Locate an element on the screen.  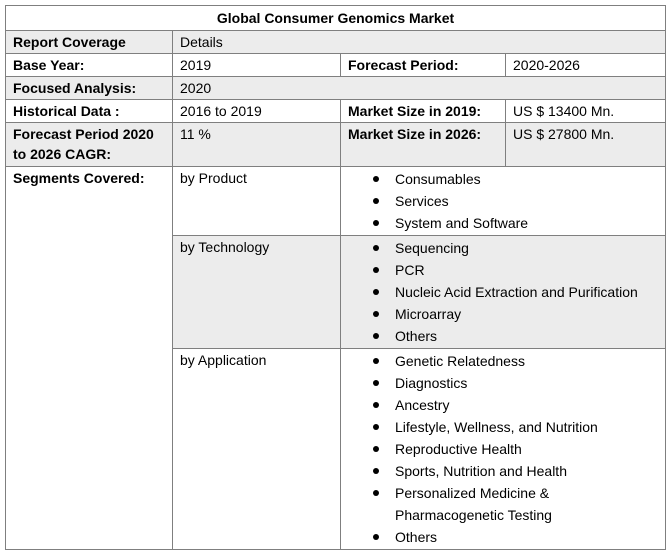
segment-group-name: by Product is located at coordinates (256, 201).